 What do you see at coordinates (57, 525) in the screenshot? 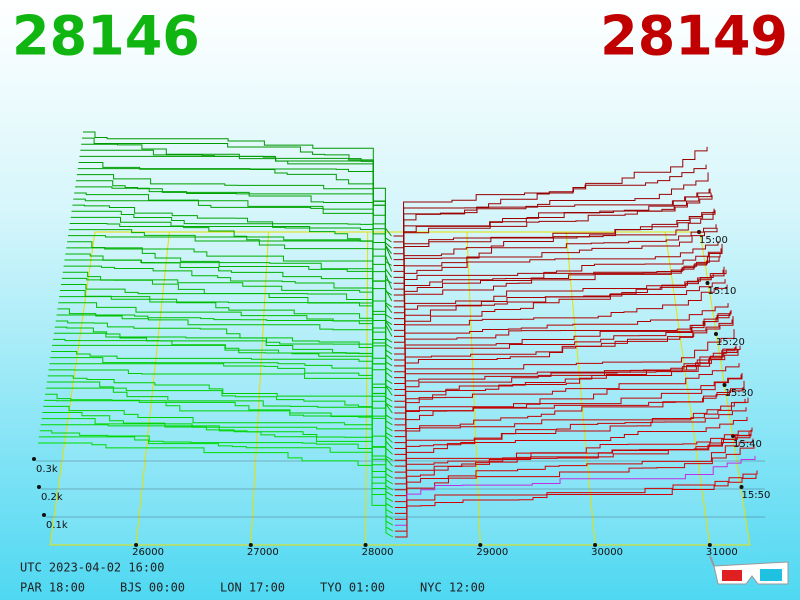
I see `depth-tick-label: 0.1k` at bounding box center [57, 525].